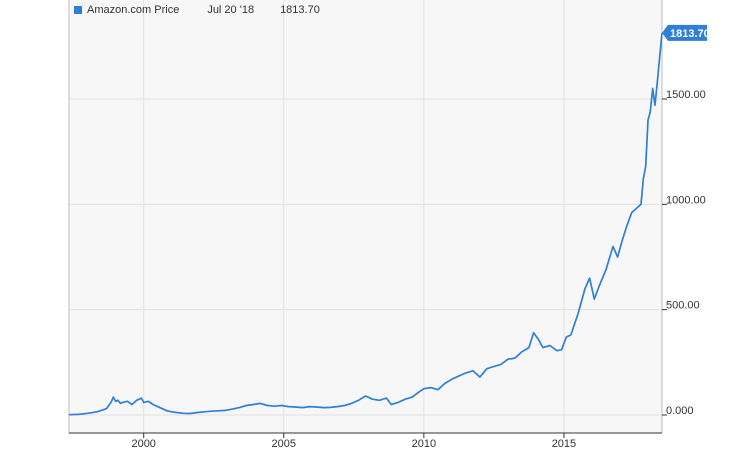 This screenshot has width=753, height=460. I want to click on y-tick-label: 500.00, so click(683, 306).